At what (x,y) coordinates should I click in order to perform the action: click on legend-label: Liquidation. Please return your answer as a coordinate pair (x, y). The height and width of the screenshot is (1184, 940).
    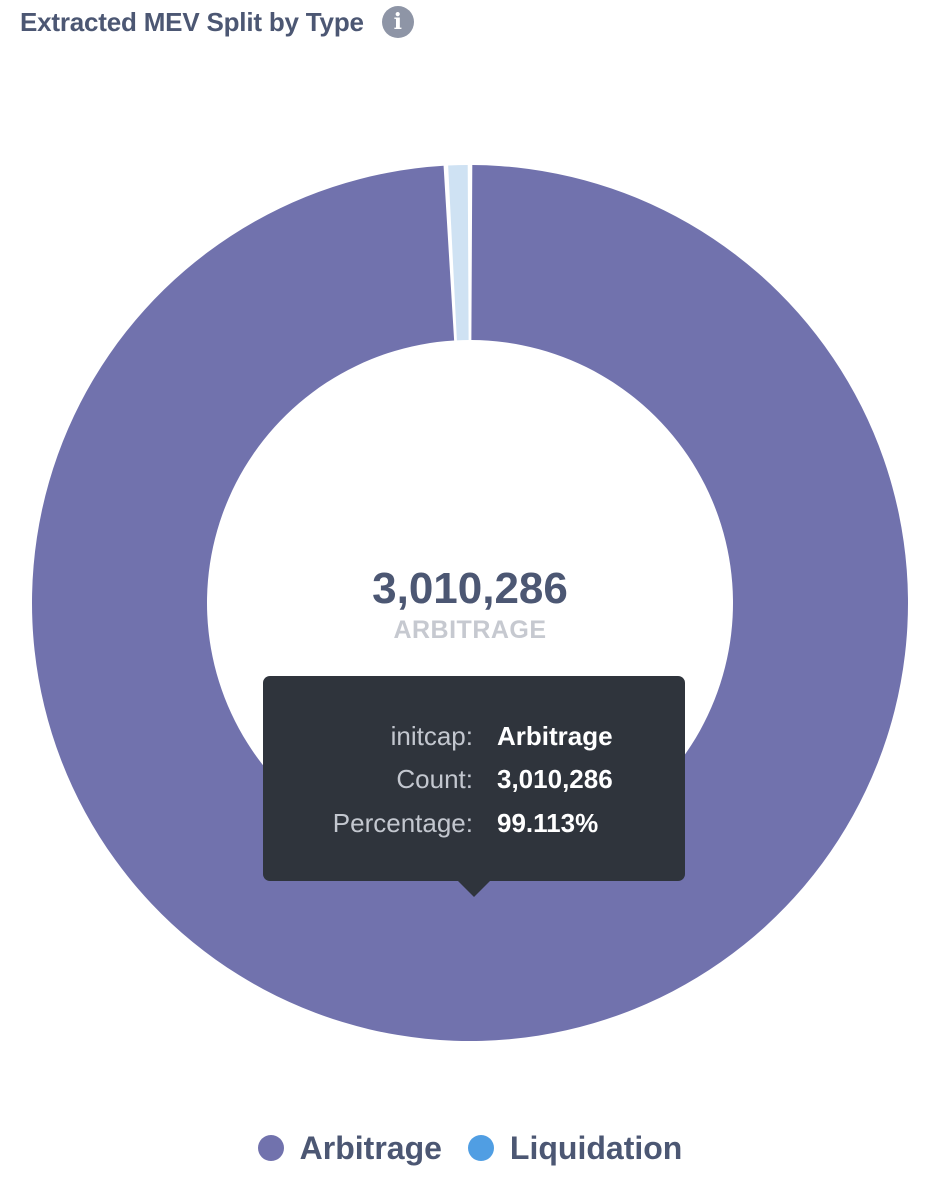
    Looking at the image, I should click on (596, 1147).